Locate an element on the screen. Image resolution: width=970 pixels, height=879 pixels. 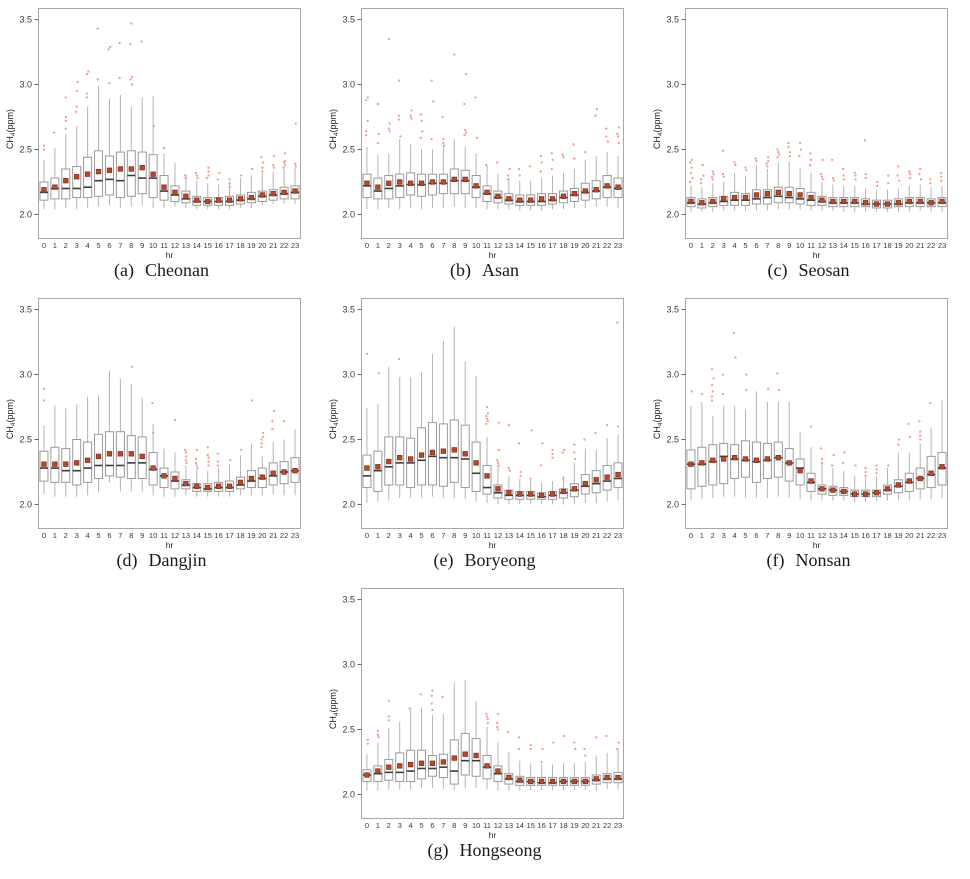
x-tick-label: 22 is located at coordinates (607, 535).